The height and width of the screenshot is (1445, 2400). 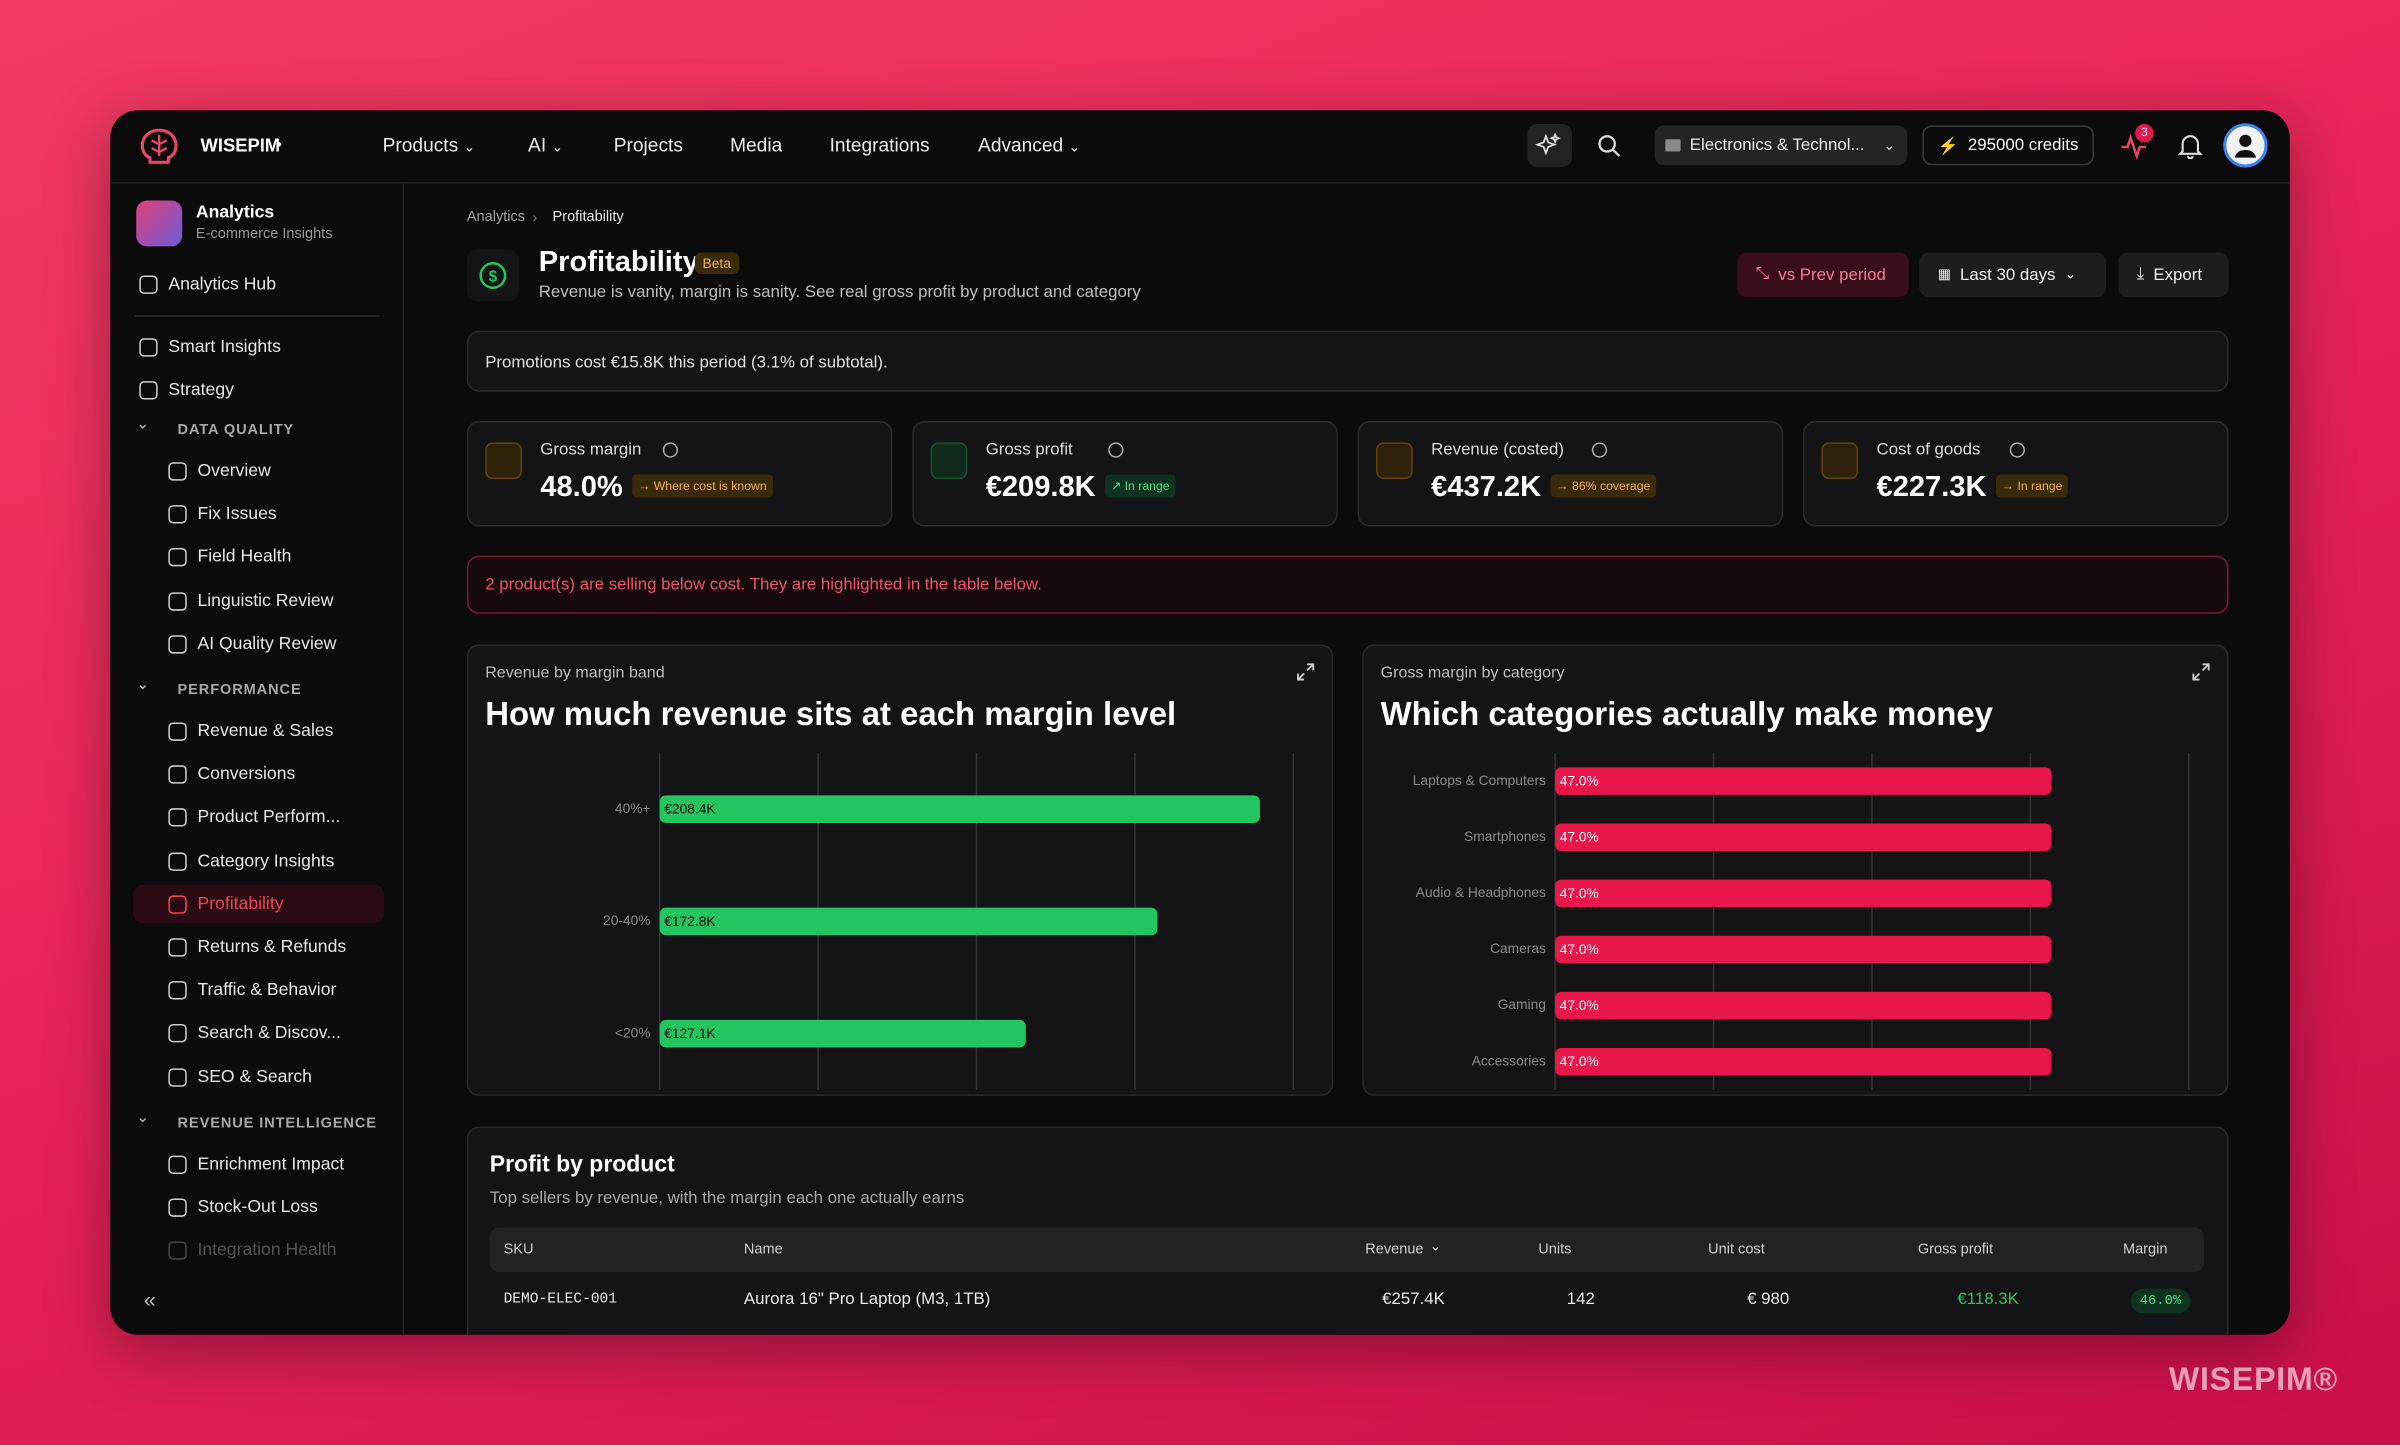 I want to click on kpi-label: Gross profit, so click(x=1029, y=450).